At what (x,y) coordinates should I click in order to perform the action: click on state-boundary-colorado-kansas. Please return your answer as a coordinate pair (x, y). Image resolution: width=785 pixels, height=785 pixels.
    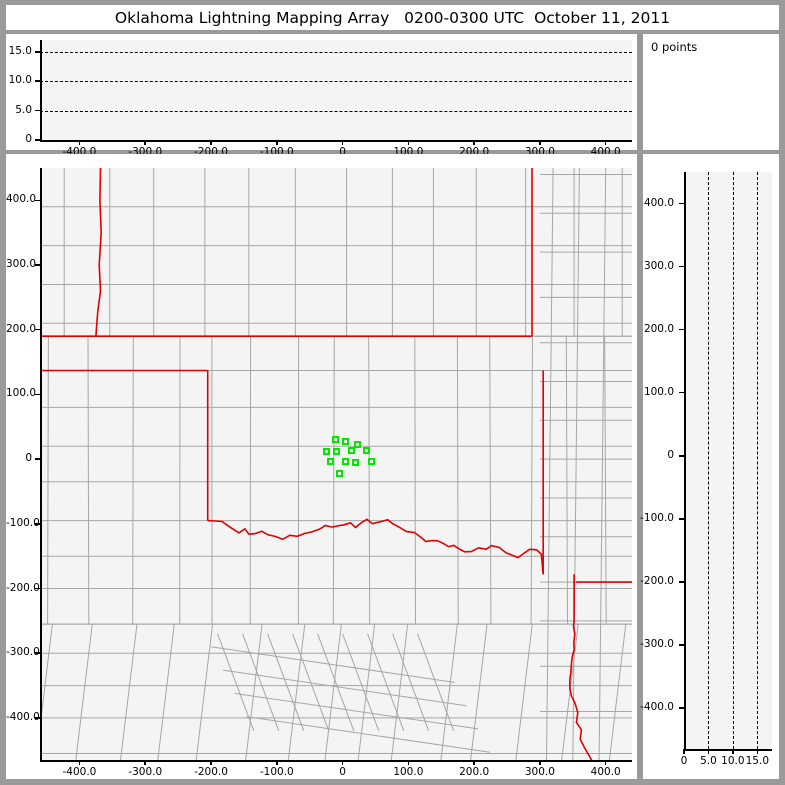
    Looking at the image, I should click on (99, 252).